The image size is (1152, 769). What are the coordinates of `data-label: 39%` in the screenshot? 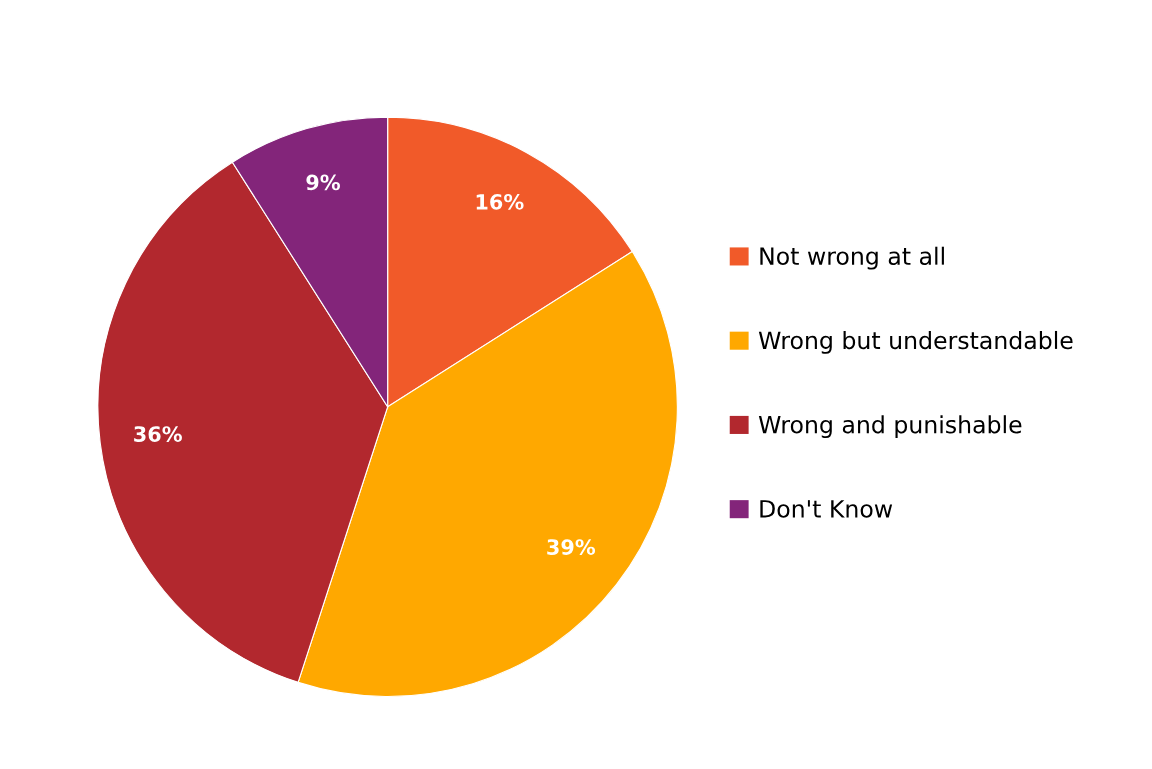 It's located at (571, 547).